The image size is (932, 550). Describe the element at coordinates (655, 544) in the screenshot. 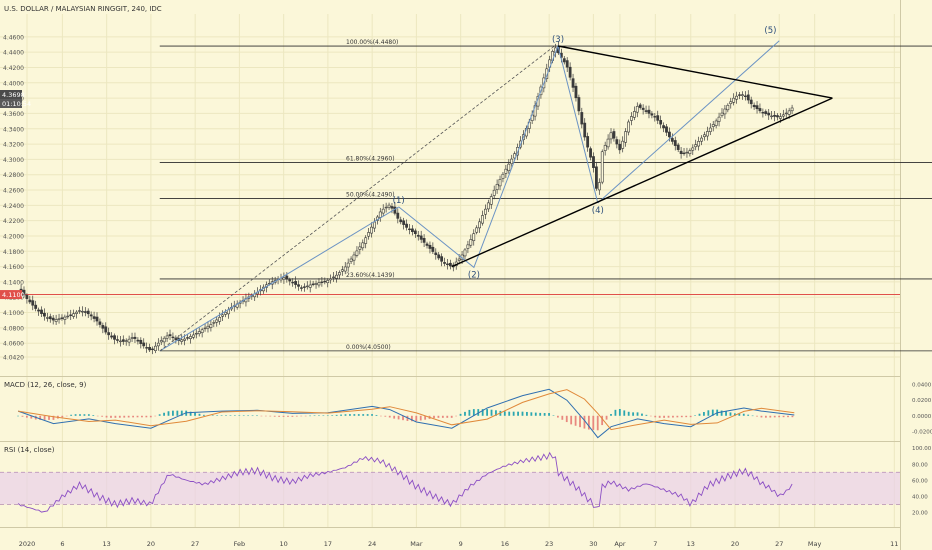

I see `x-tick-label: 7` at that location.